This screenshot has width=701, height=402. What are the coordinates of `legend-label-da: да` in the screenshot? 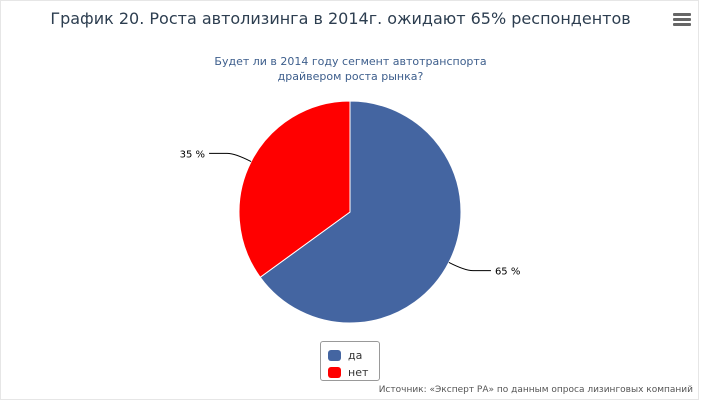 It's located at (355, 355).